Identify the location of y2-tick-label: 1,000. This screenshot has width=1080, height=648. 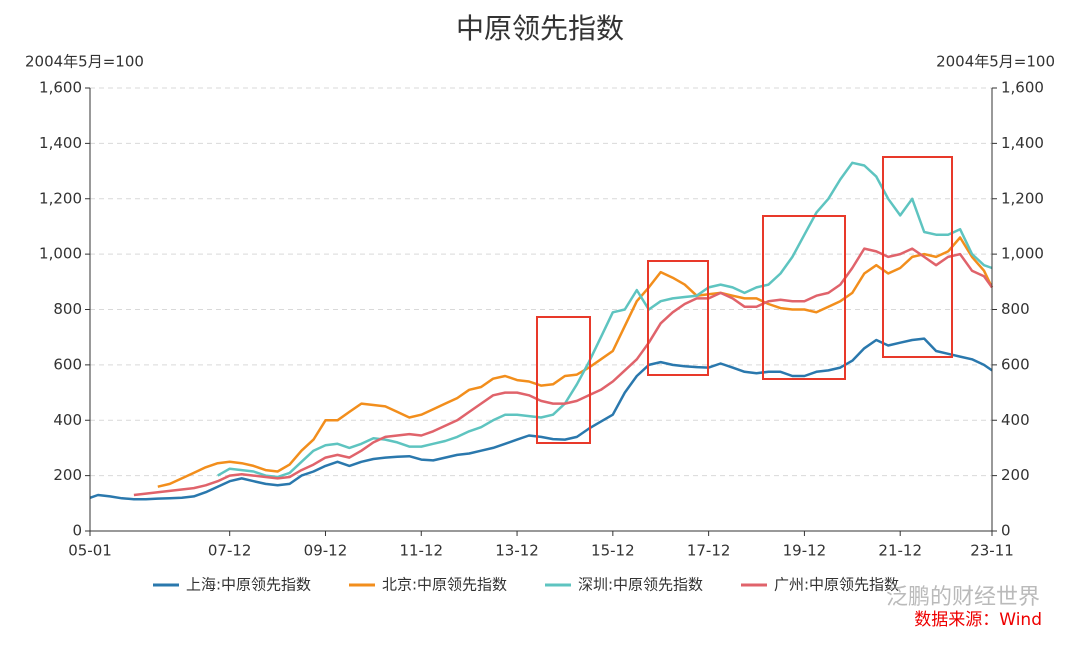
(1022, 254).